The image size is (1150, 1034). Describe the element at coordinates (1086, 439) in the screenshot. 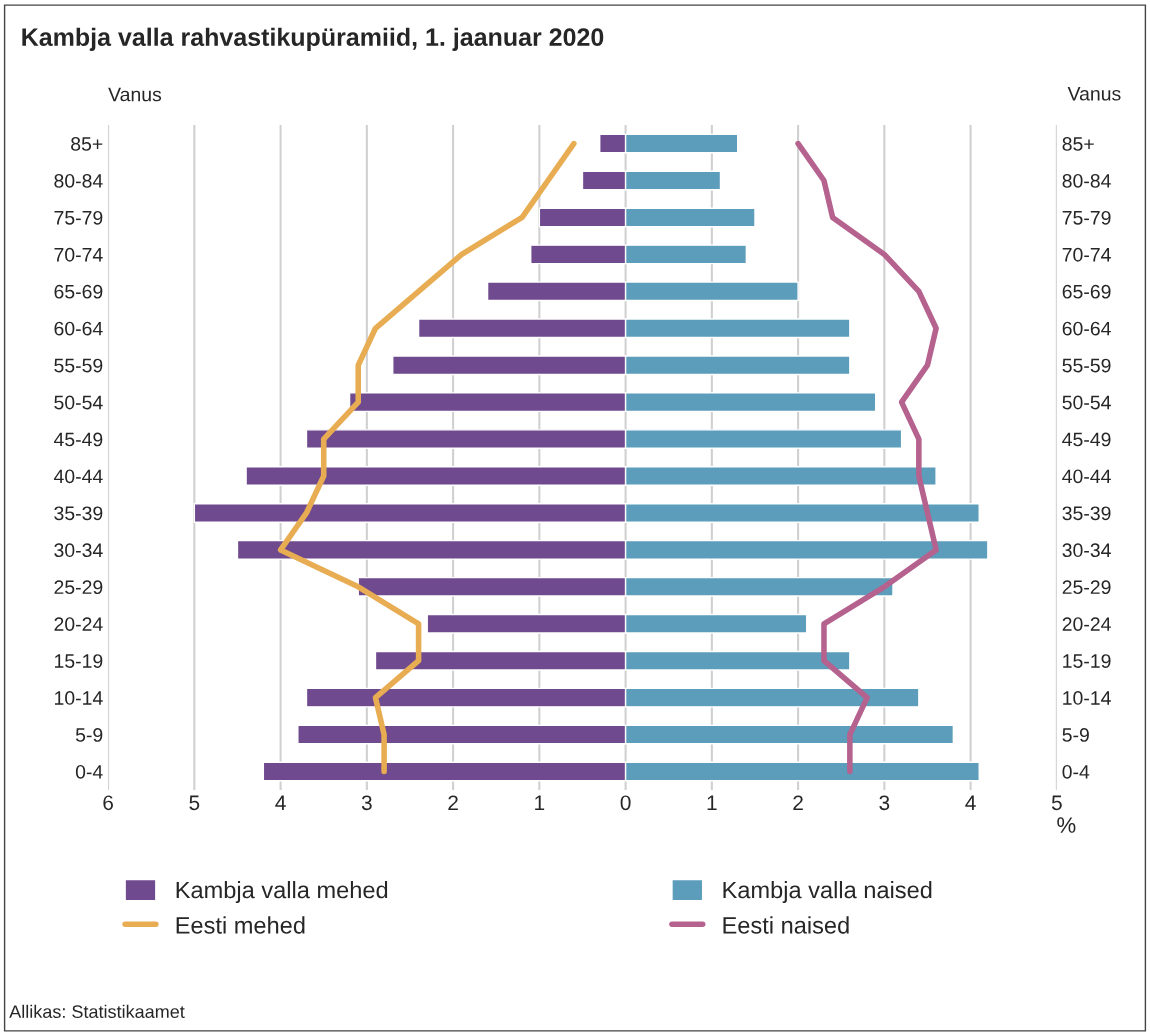

I see `y-tick-label: 45-49` at that location.